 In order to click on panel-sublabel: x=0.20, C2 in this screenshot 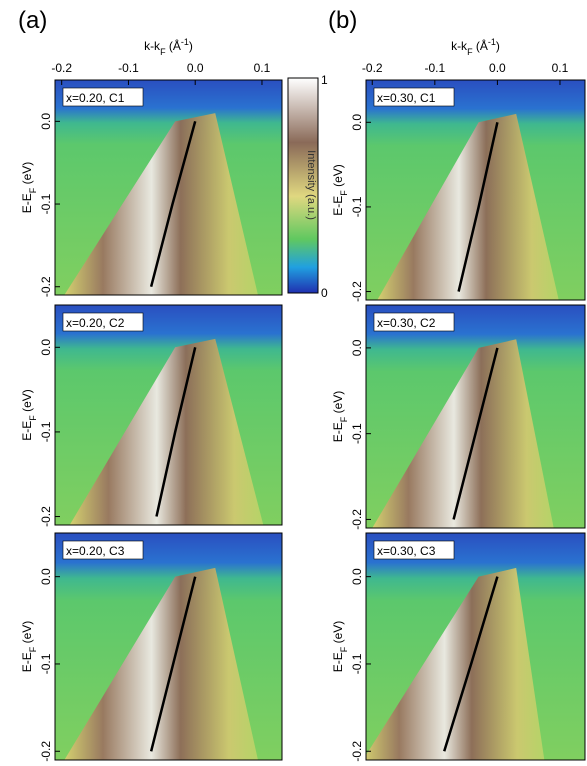, I will do `click(95, 323)`.